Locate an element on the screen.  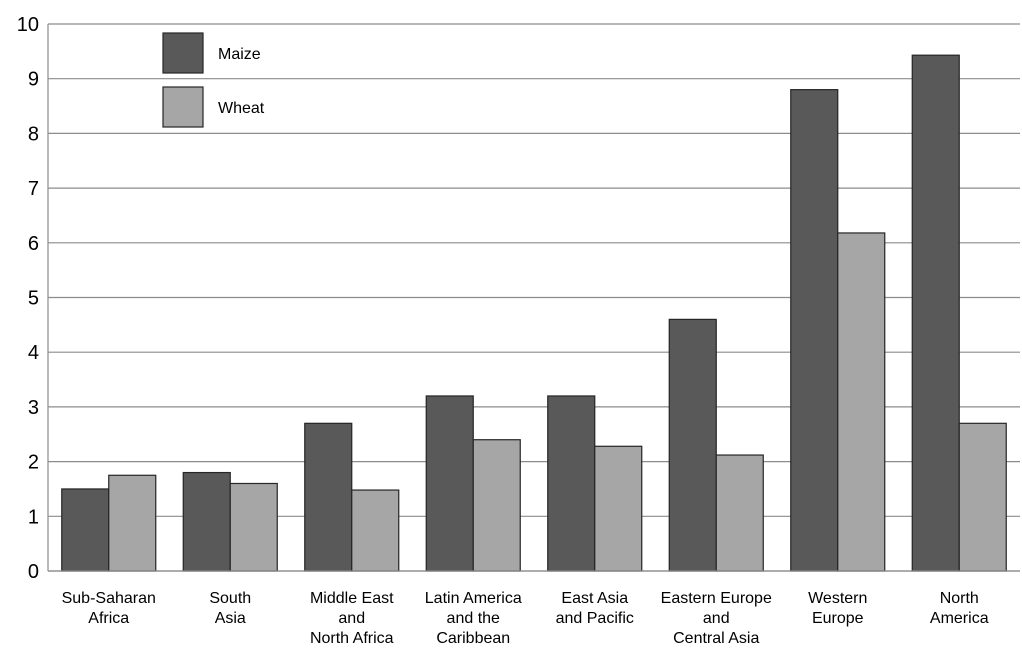
x-tick-label-line: Eastern Europe is located at coordinates (716, 598).